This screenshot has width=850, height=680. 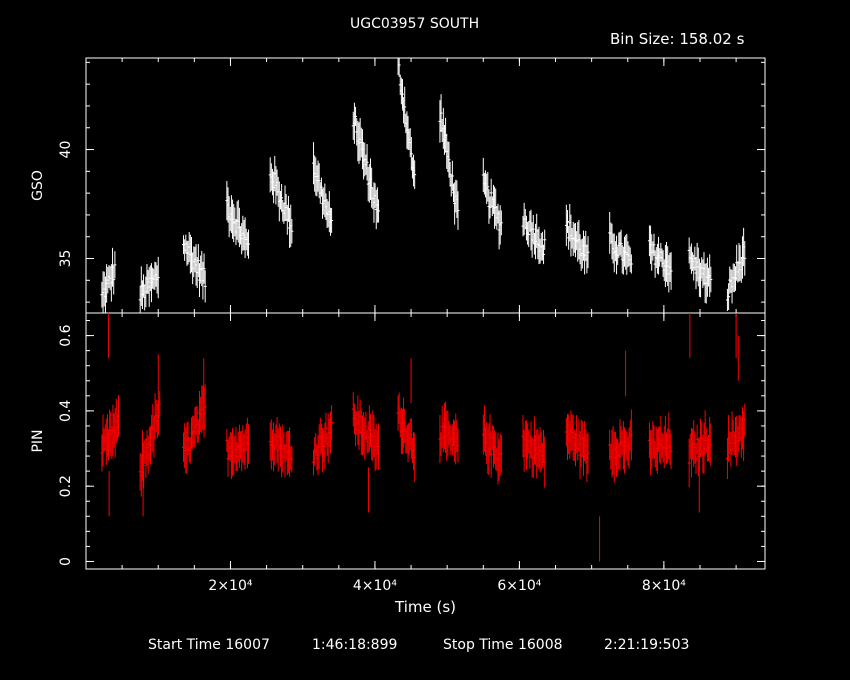 What do you see at coordinates (647, 645) in the screenshot?
I see `stop-time-value: 2:21:19:503` at bounding box center [647, 645].